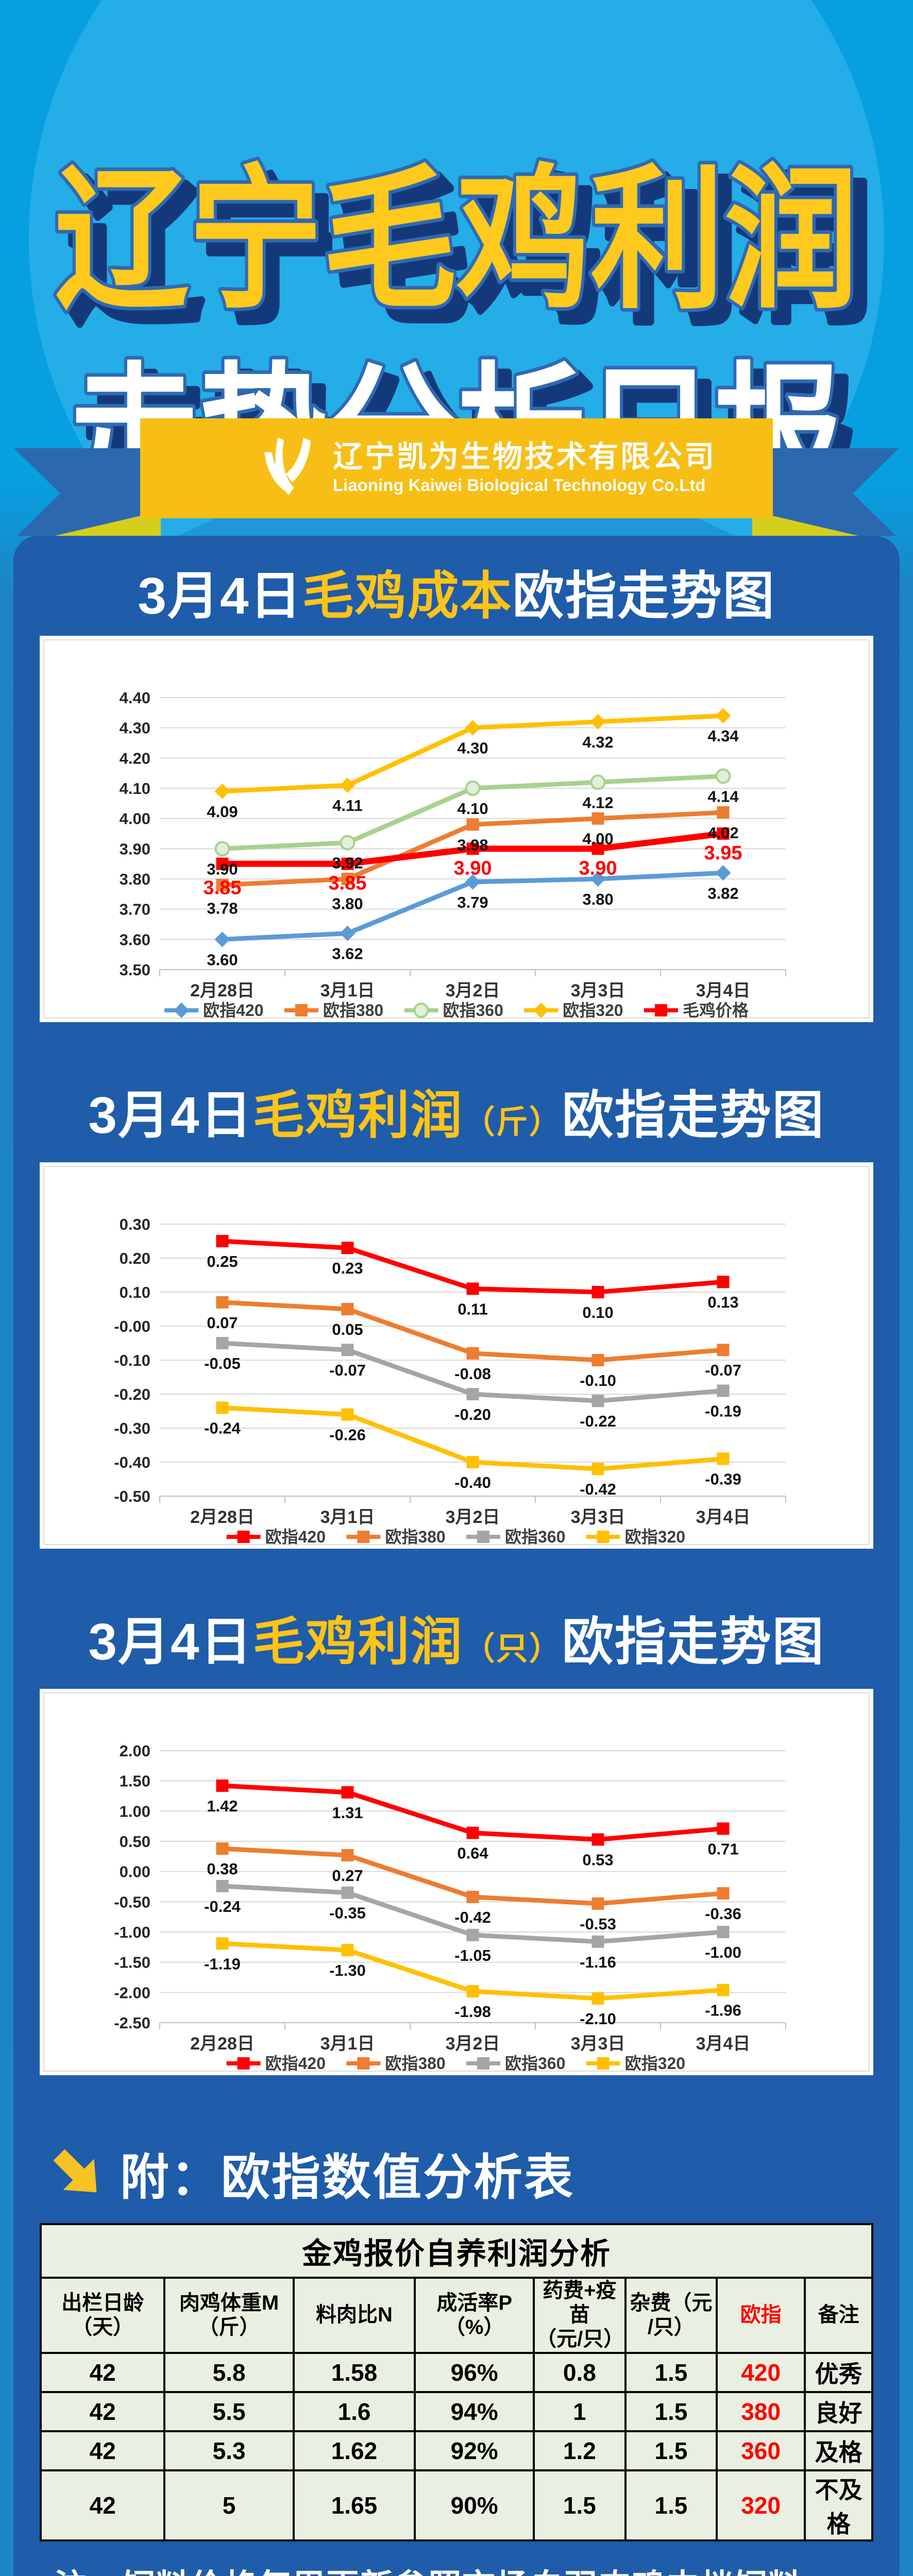 The height and width of the screenshot is (2576, 913). Describe the element at coordinates (474, 2450) in the screenshot. I see `table-cell: 92%` at that location.